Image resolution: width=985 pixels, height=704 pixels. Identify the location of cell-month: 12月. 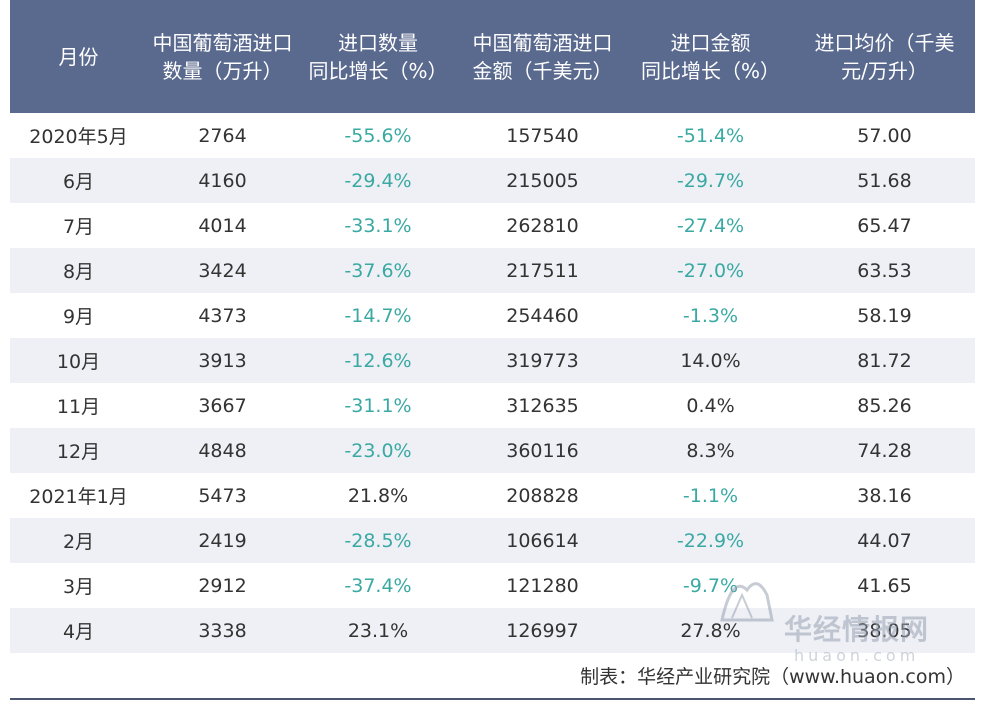
(78, 452).